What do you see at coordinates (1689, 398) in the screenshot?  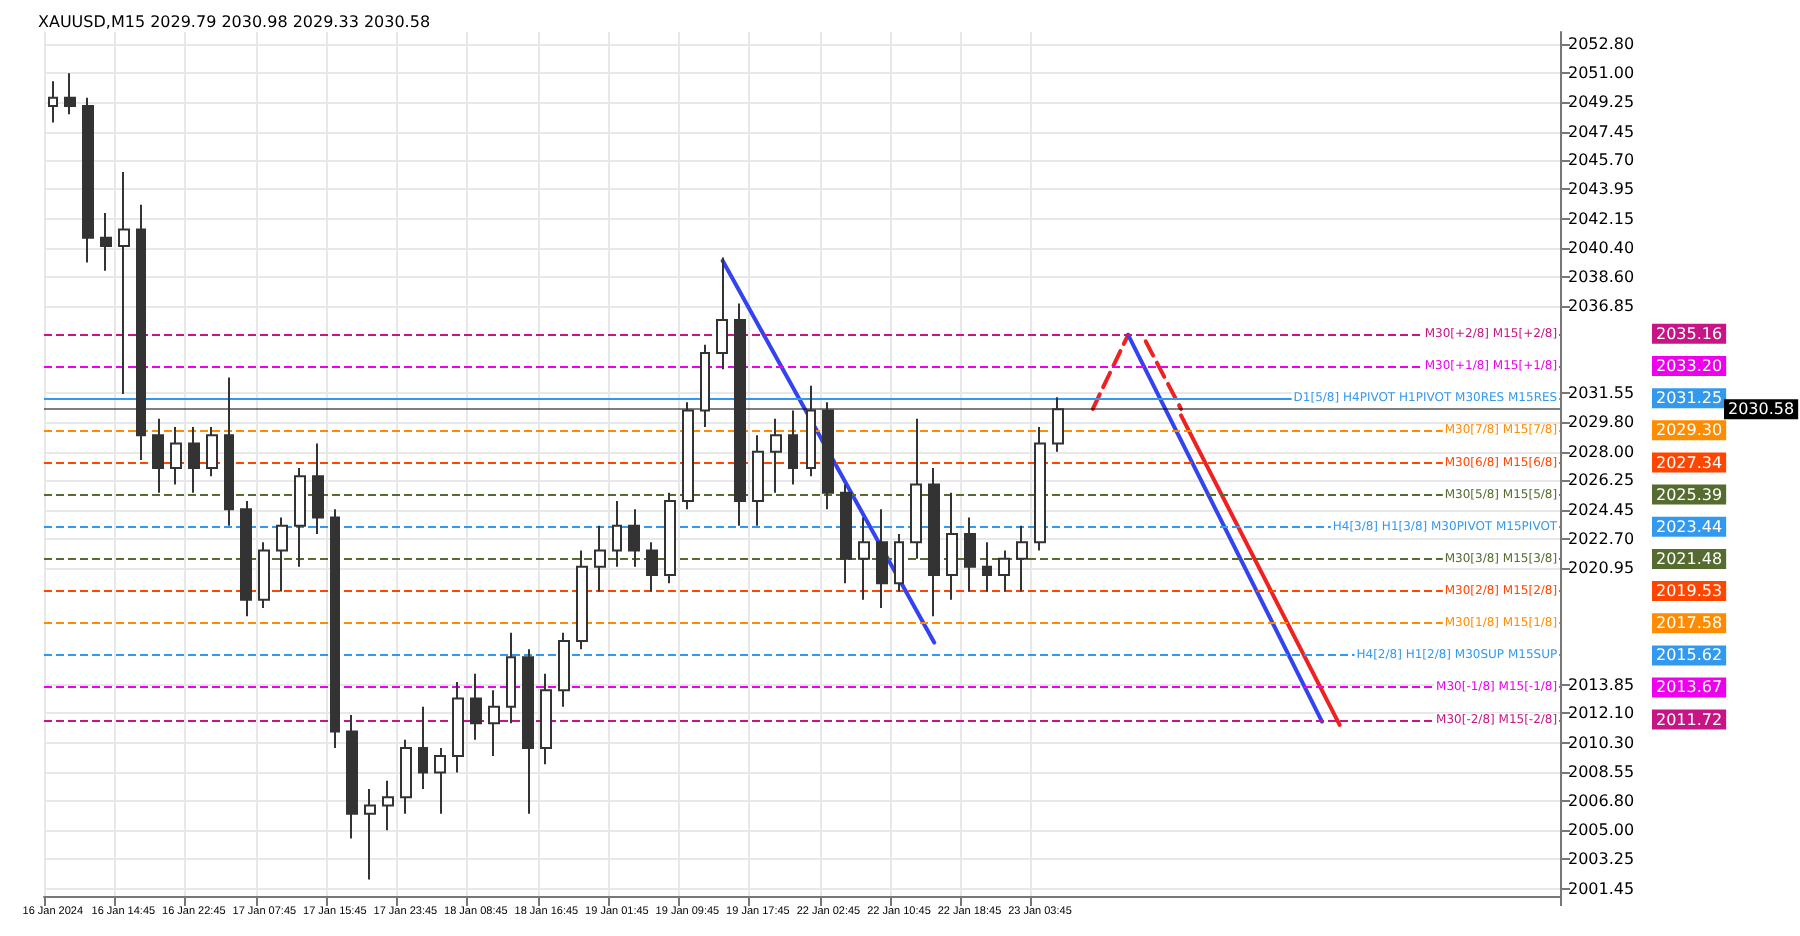 I see `text: 2031.25` at bounding box center [1689, 398].